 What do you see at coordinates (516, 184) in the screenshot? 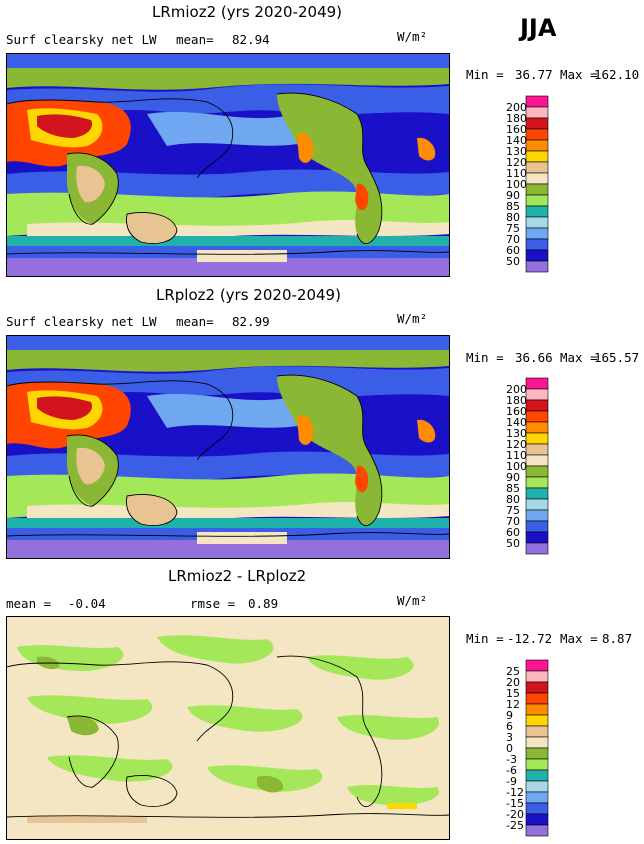
I see `colorbar-tick-label: 100` at bounding box center [516, 184].